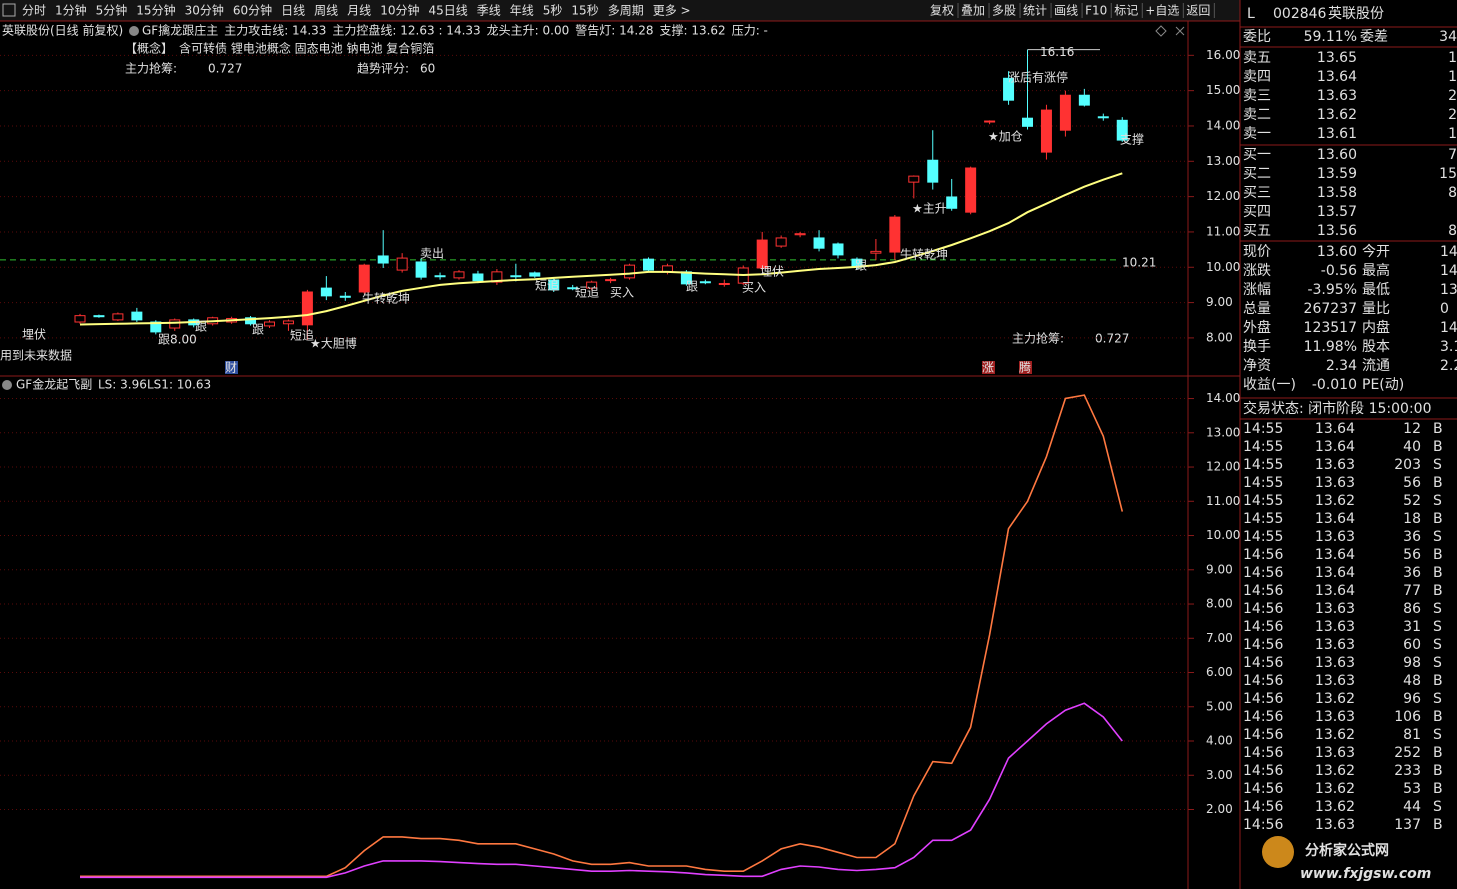 The image size is (1457, 889). Describe the element at coordinates (1223, 125) in the screenshot. I see `y-tick-label: 14.00` at that location.